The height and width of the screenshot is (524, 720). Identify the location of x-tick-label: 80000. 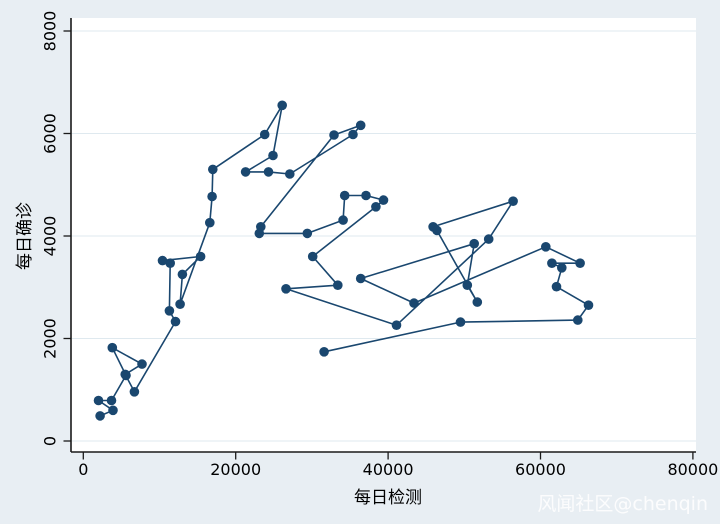
(692, 469).